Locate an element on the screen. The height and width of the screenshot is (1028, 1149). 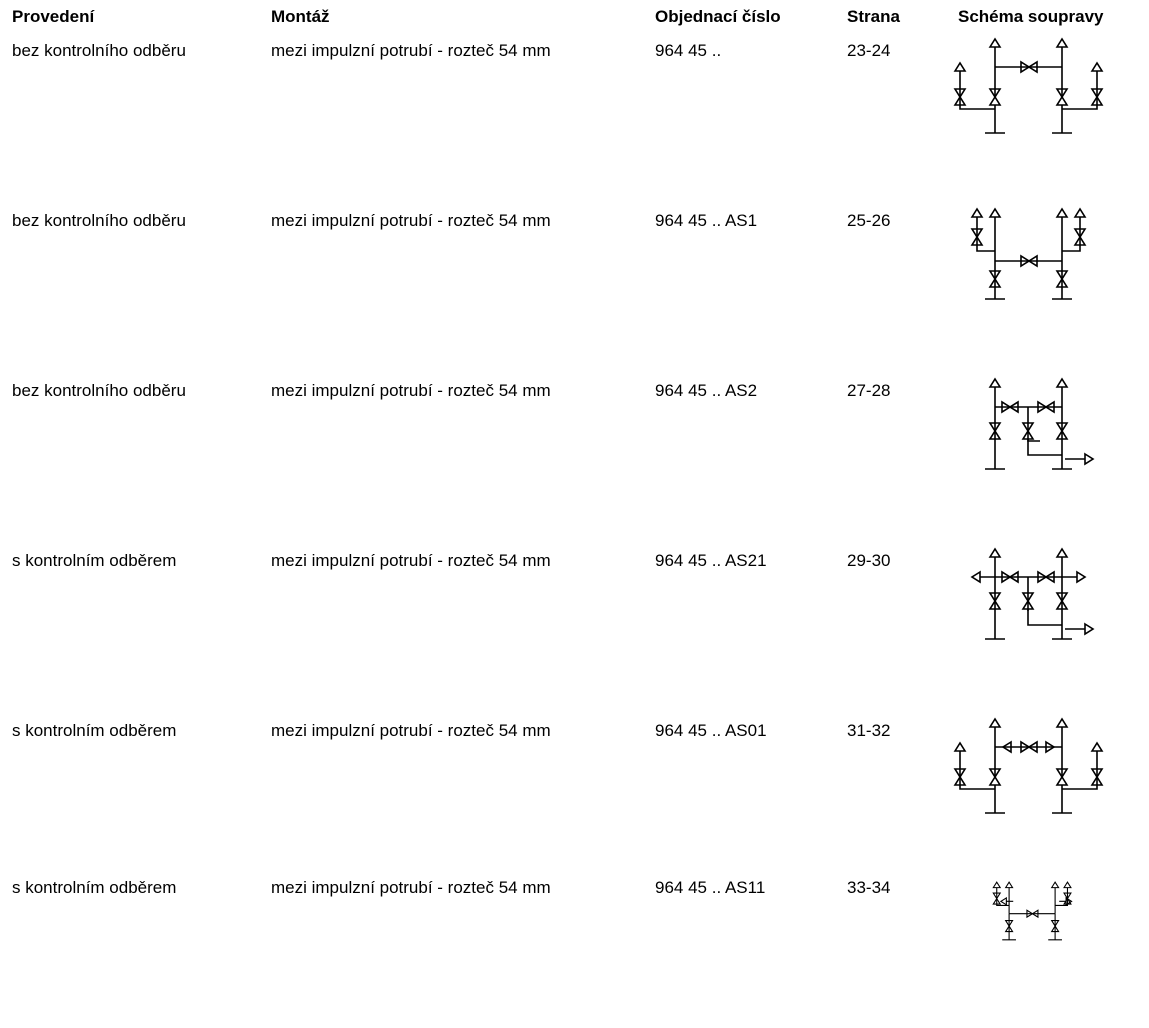
cell-strana: 23-24 is located at coordinates (869, 50).